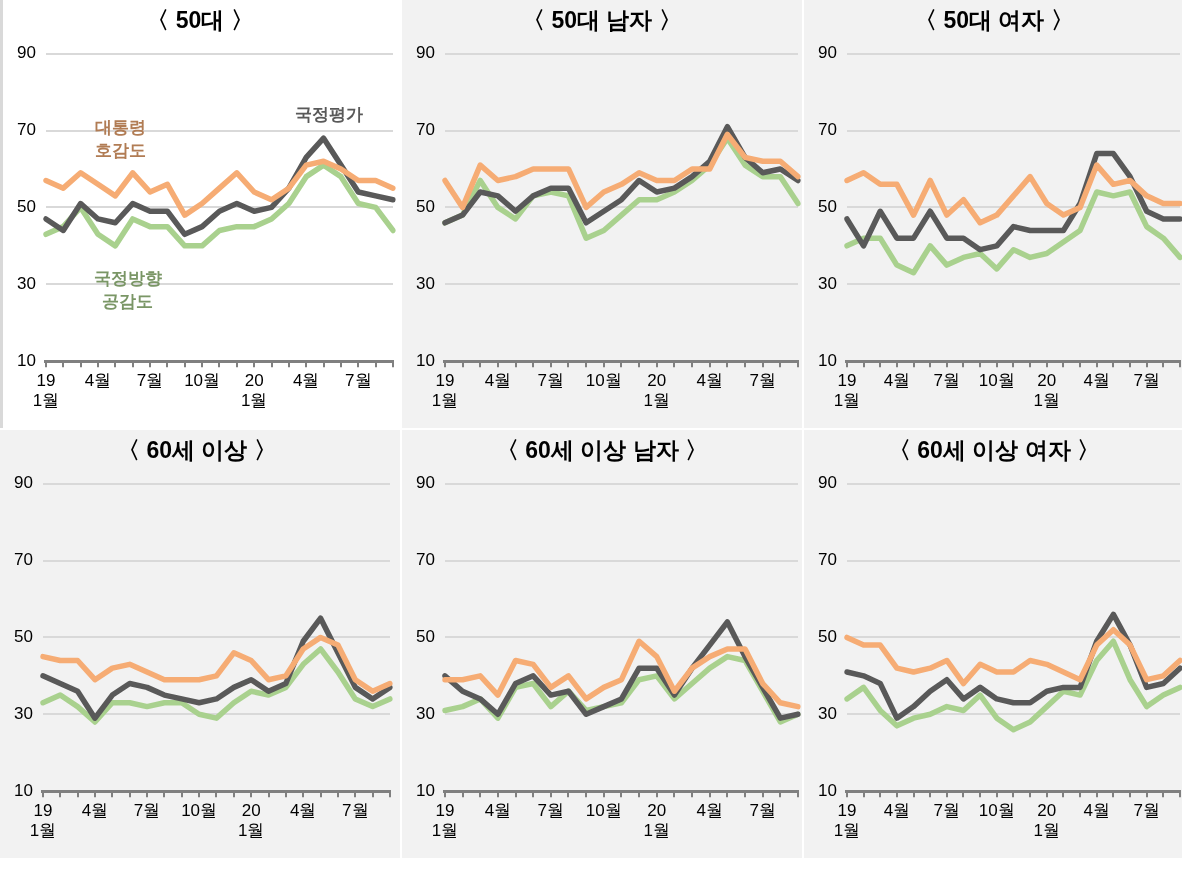 This screenshot has width=1182, height=878. What do you see at coordinates (328, 114) in the screenshot?
I see `series-label: 국정평가` at bounding box center [328, 114].